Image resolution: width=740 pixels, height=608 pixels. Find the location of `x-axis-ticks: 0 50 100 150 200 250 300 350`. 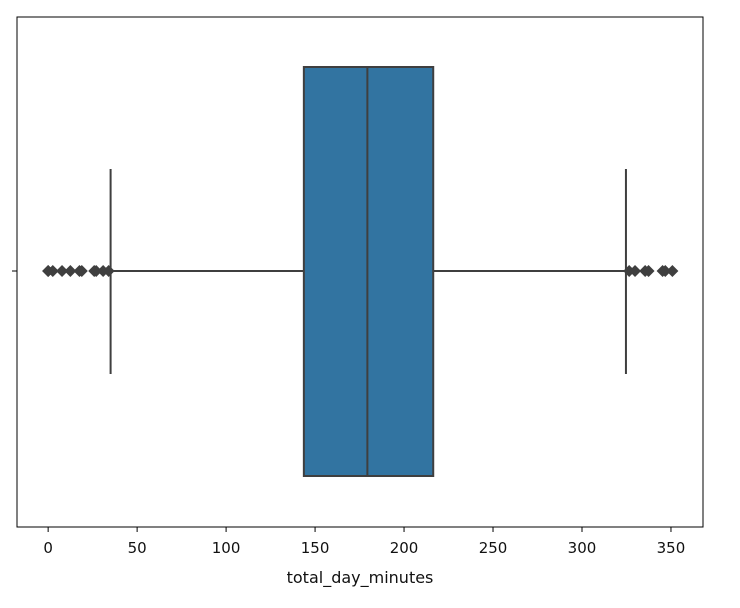

x-axis-ticks: 0 50 100 150 200 250 300 350 is located at coordinates (364, 542).